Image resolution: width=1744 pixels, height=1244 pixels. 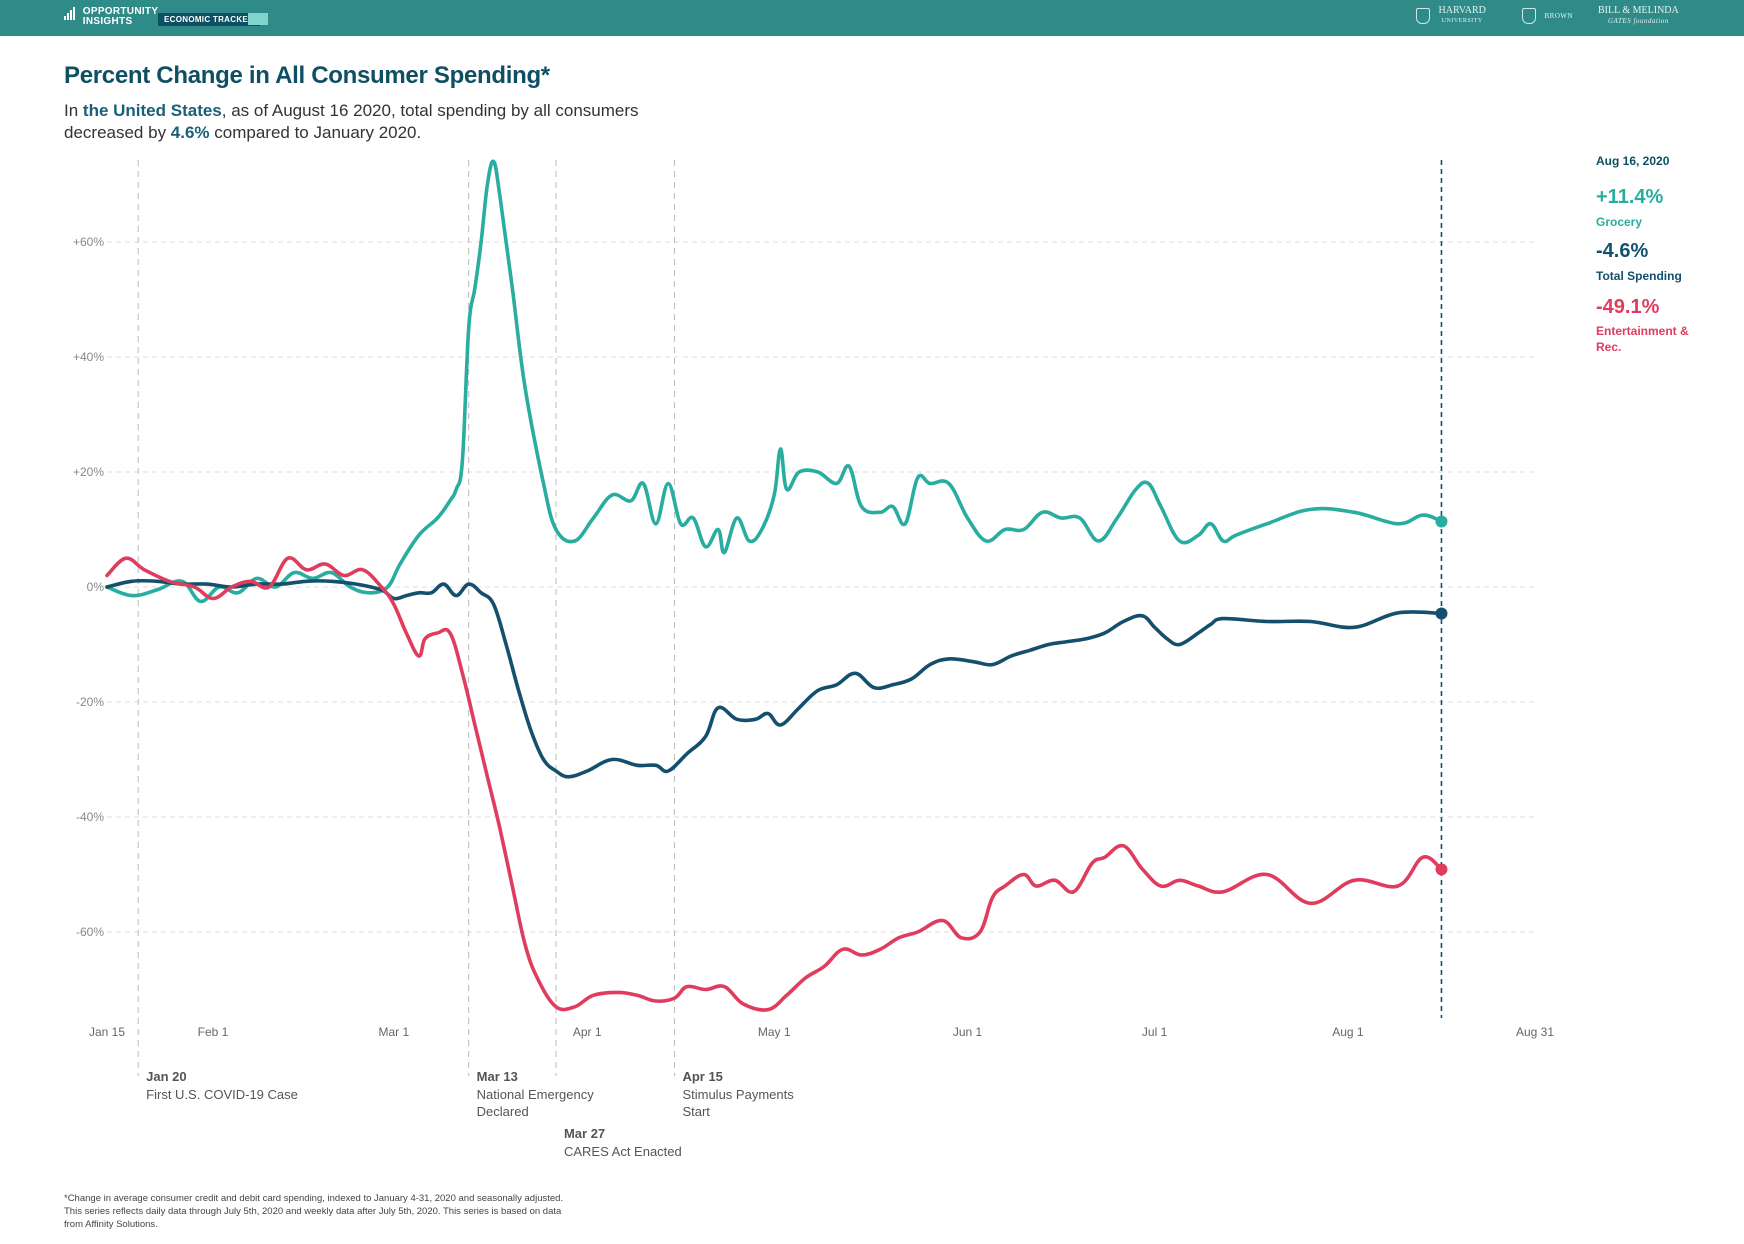 What do you see at coordinates (623, 1151) in the screenshot?
I see `event-text-label: CARES Act Enacted` at bounding box center [623, 1151].